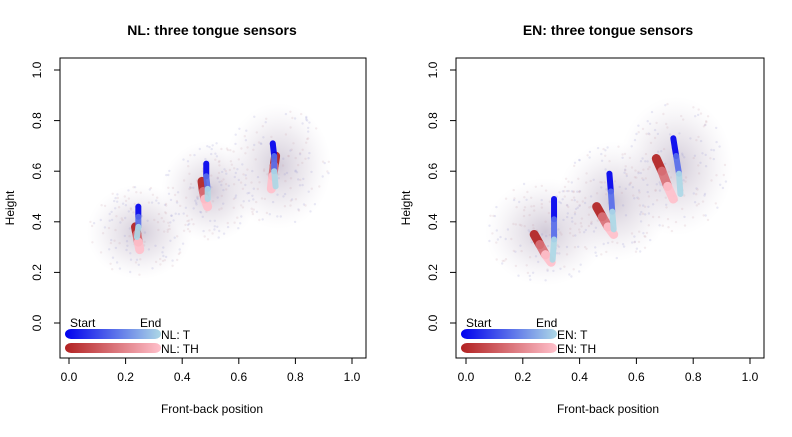 This screenshot has width=792, height=437. Describe the element at coordinates (608, 370) in the screenshot. I see `x-axis: 0.0 0.2 0.4 0.6 0.8 1.0` at that location.